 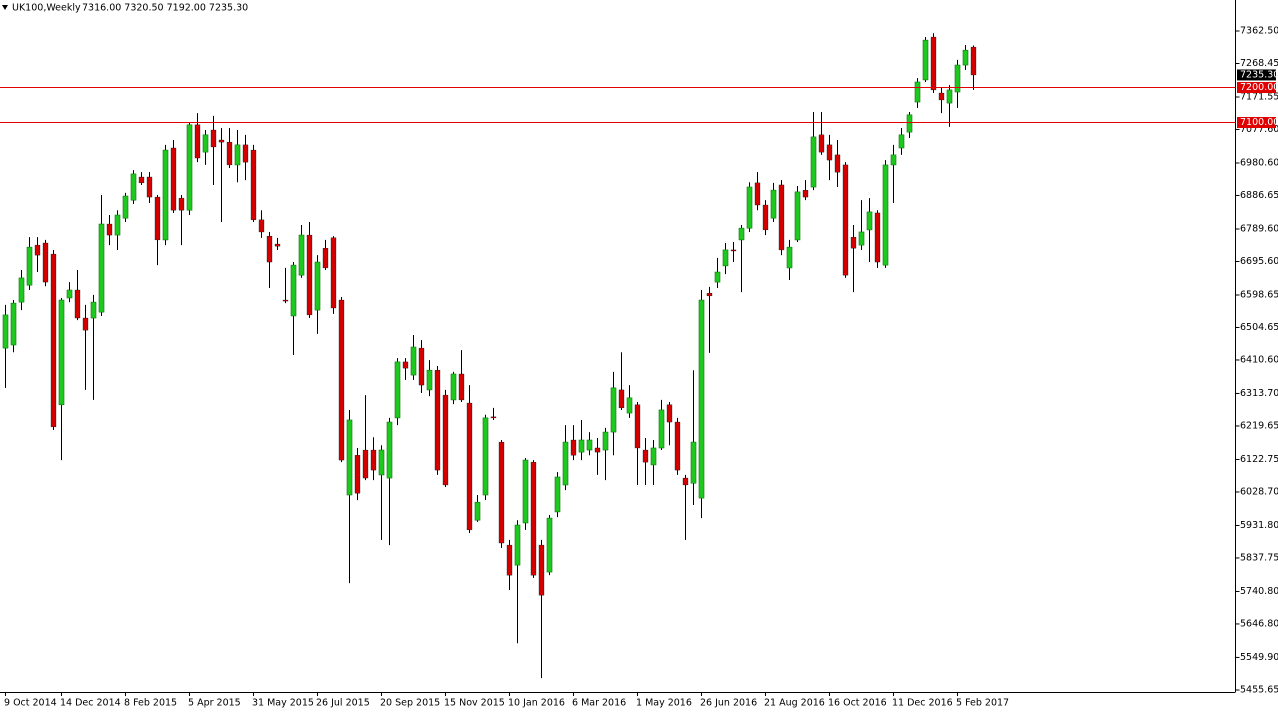 I want to click on price-tag-label: 7100.00, so click(x=1259, y=122).